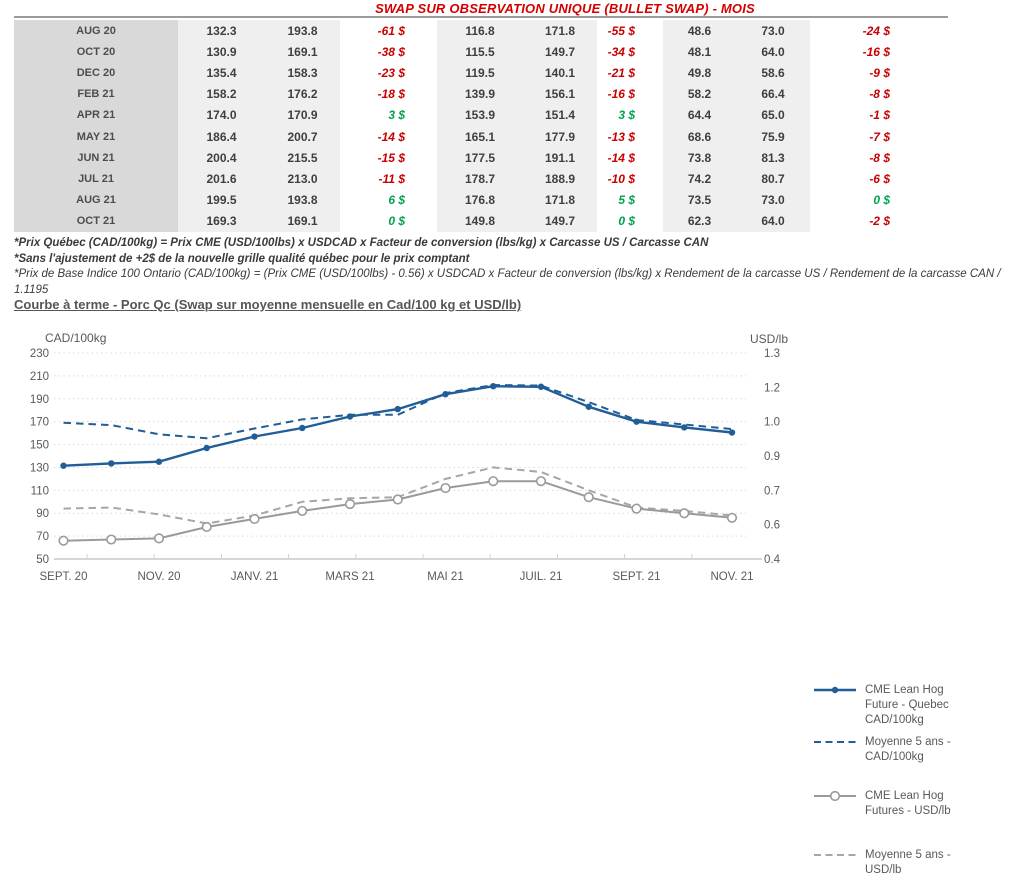 The height and width of the screenshot is (878, 1024). Describe the element at coordinates (96, 94) in the screenshot. I see `month-cell: FEB 21` at that location.